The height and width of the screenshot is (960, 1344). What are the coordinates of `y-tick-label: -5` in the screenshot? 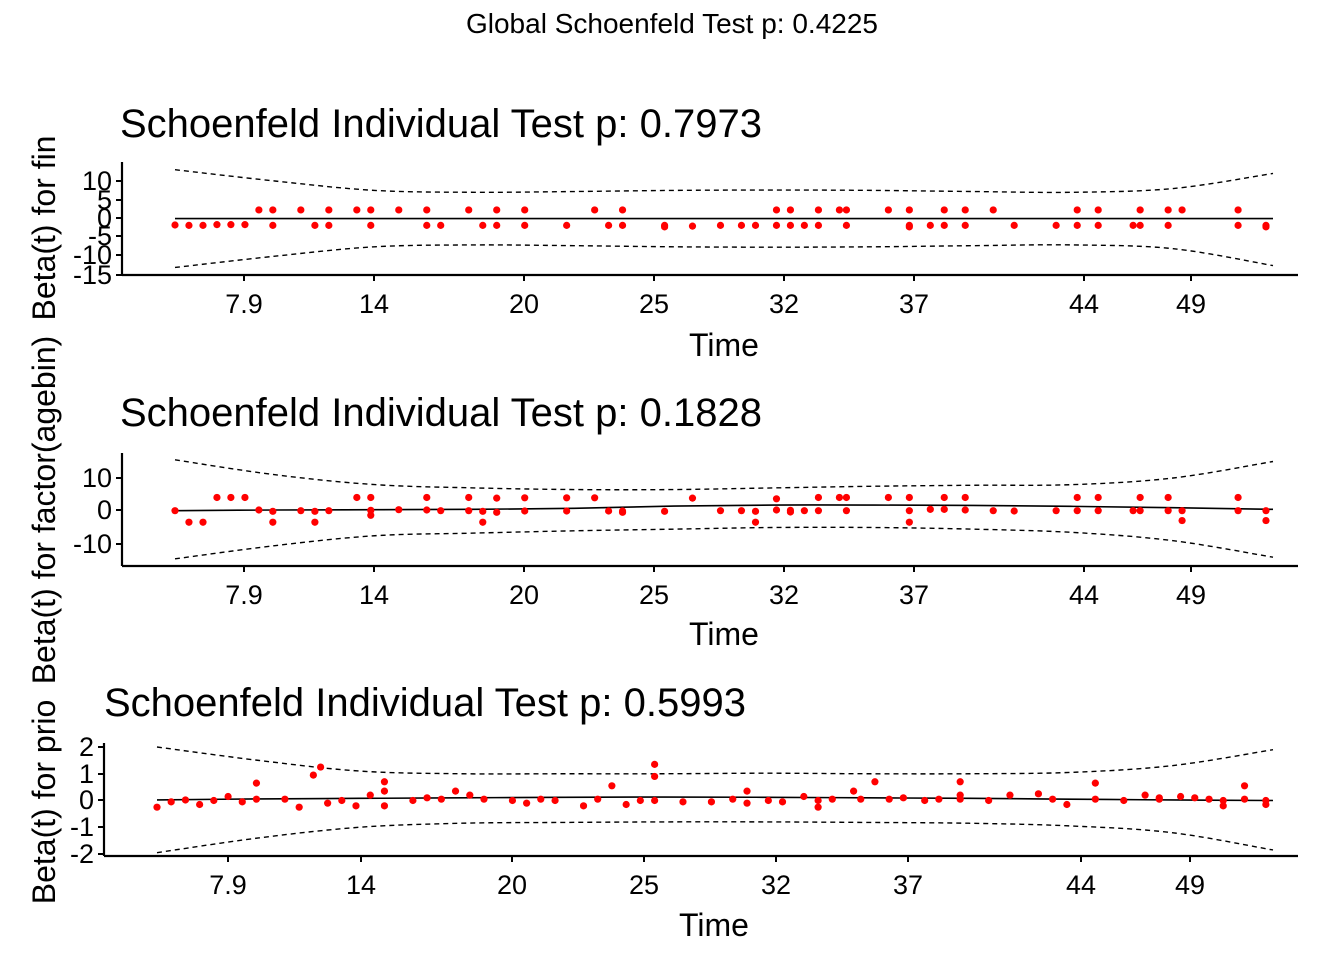 It's located at (100, 236).